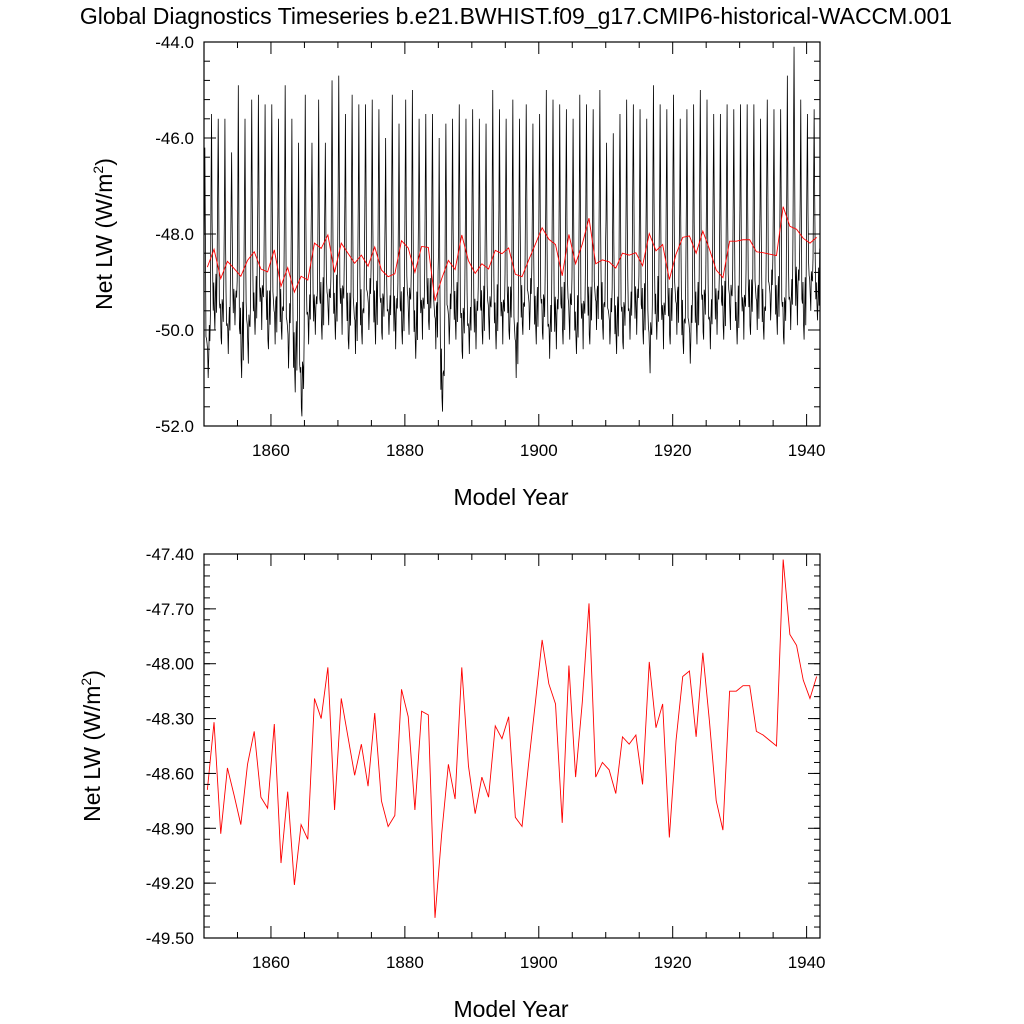  I want to click on y-tick-label: -46.0, so click(174, 138).